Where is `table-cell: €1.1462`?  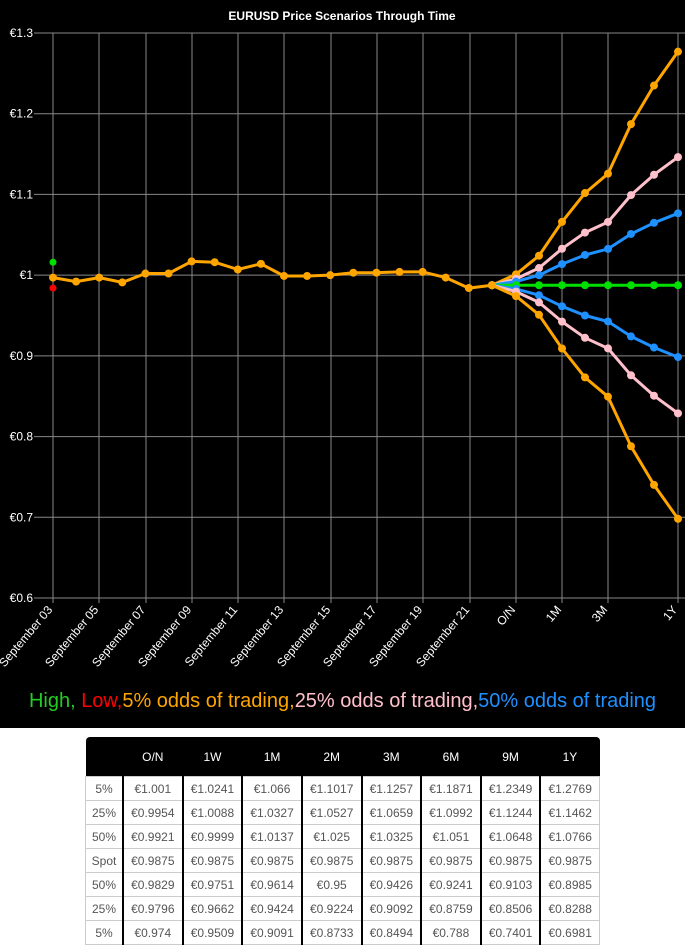
table-cell: €1.1462 is located at coordinates (570, 812).